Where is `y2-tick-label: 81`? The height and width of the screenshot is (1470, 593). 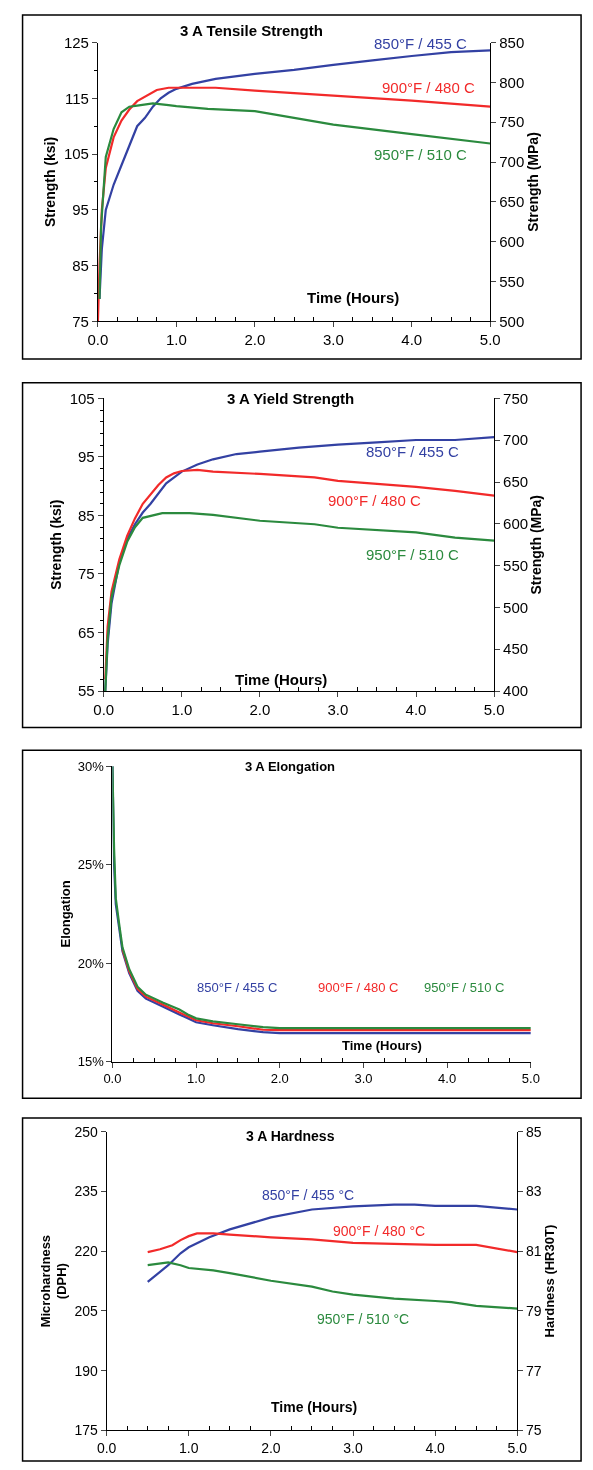
y2-tick-label: 81 is located at coordinates (534, 1251).